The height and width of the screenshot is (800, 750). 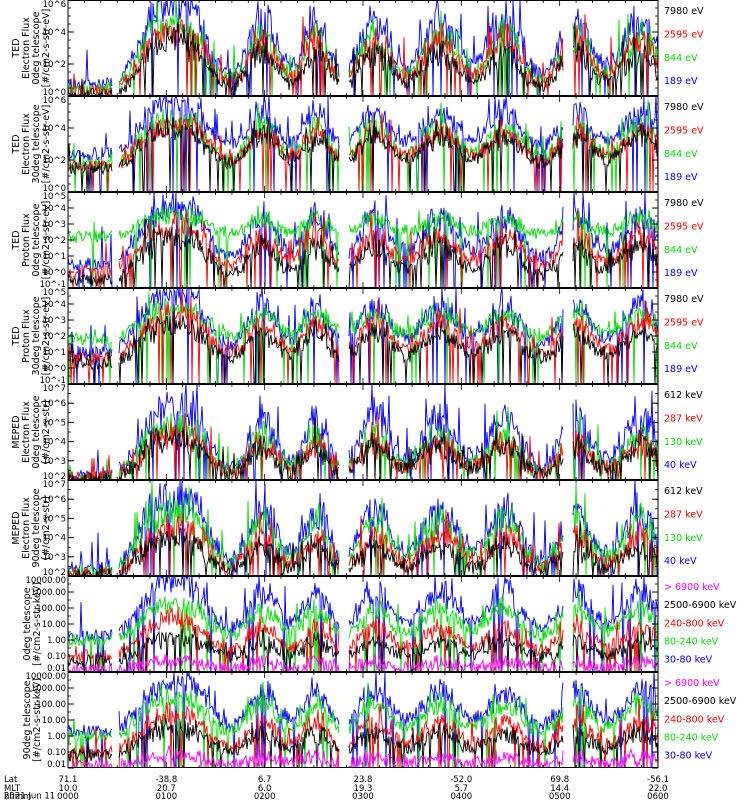 What do you see at coordinates (461, 780) in the screenshot?
I see `x-lat-value: -52.0` at bounding box center [461, 780].